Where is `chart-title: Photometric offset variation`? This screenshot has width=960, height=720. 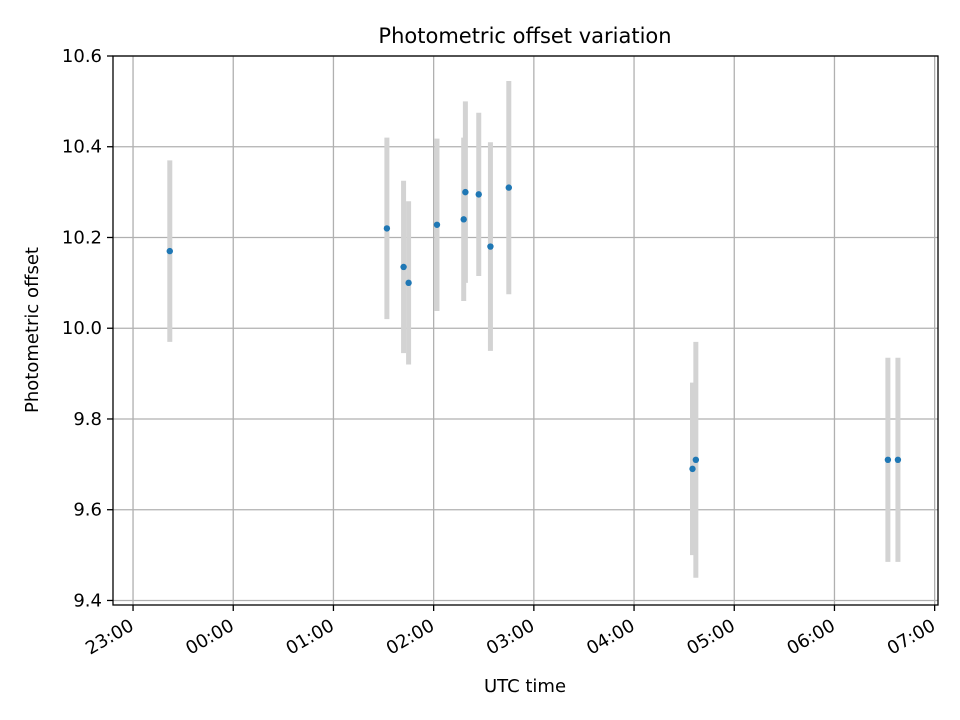
chart-title: Photometric offset variation is located at coordinates (524, 36).